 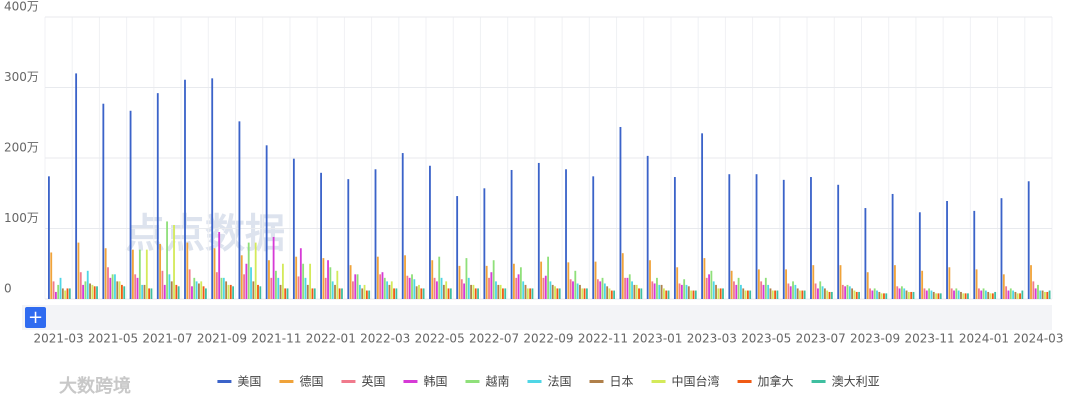 What do you see at coordinates (657, 339) in the screenshot?
I see `x-tick-label: 2023-01` at bounding box center [657, 339].